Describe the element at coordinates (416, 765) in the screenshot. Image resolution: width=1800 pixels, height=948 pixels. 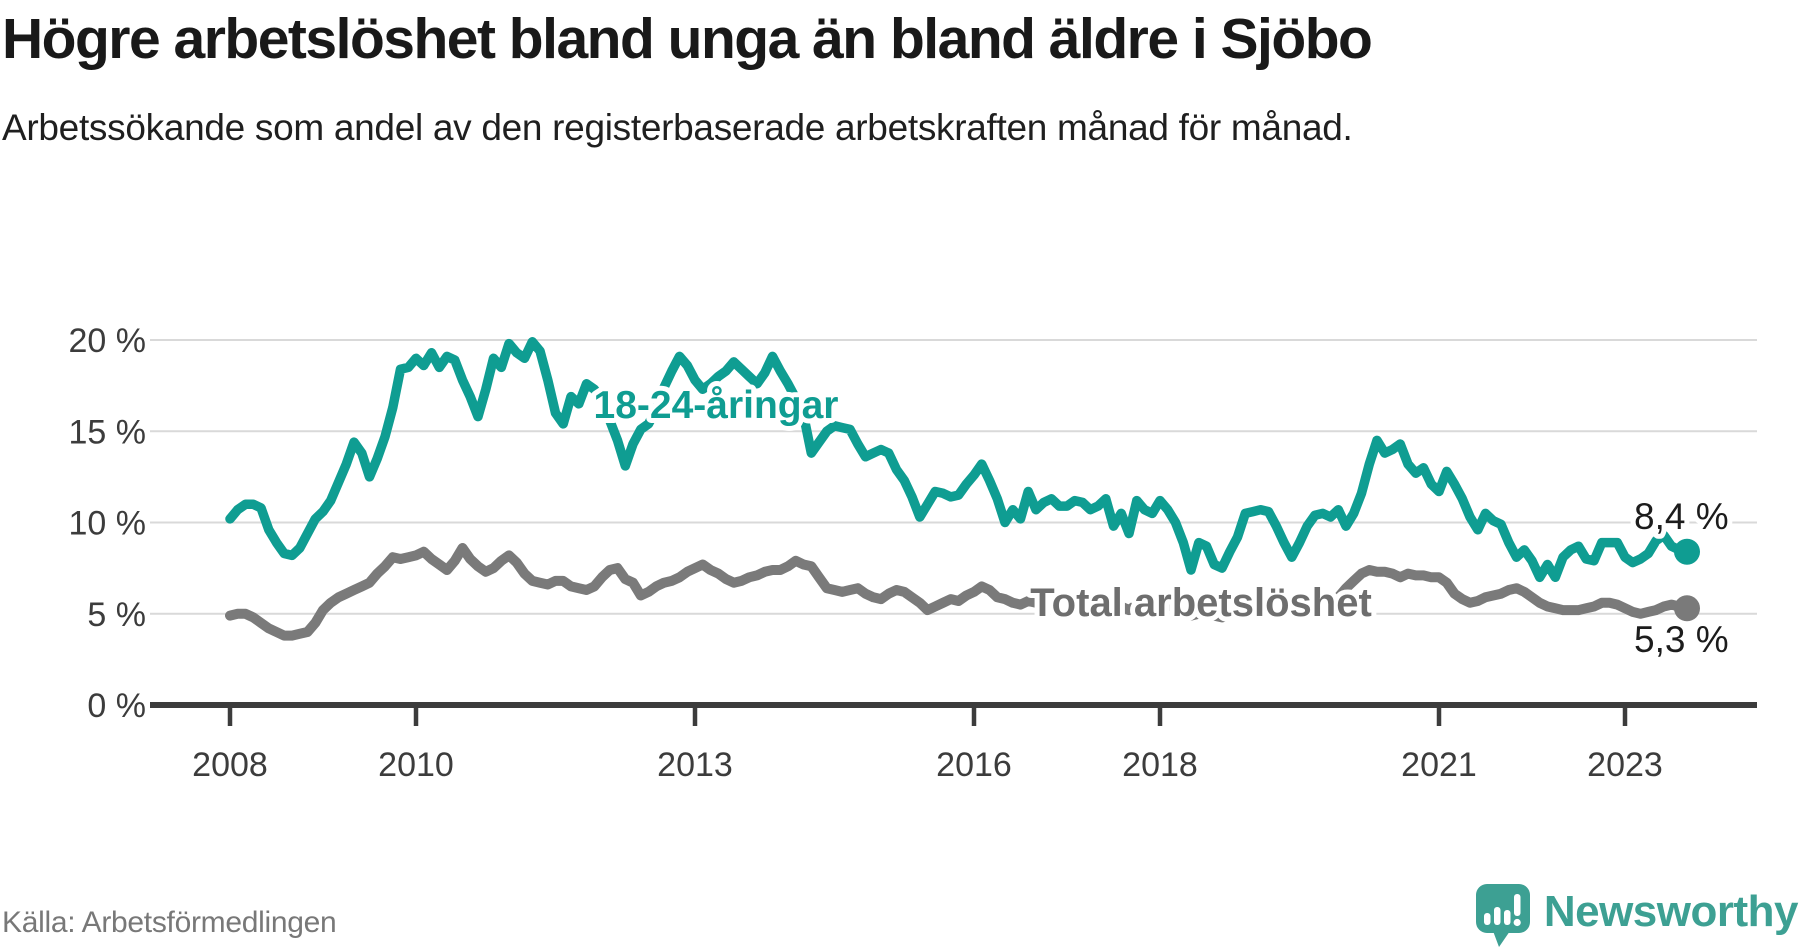
I see `x-axis-label-2010: 2010` at that location.